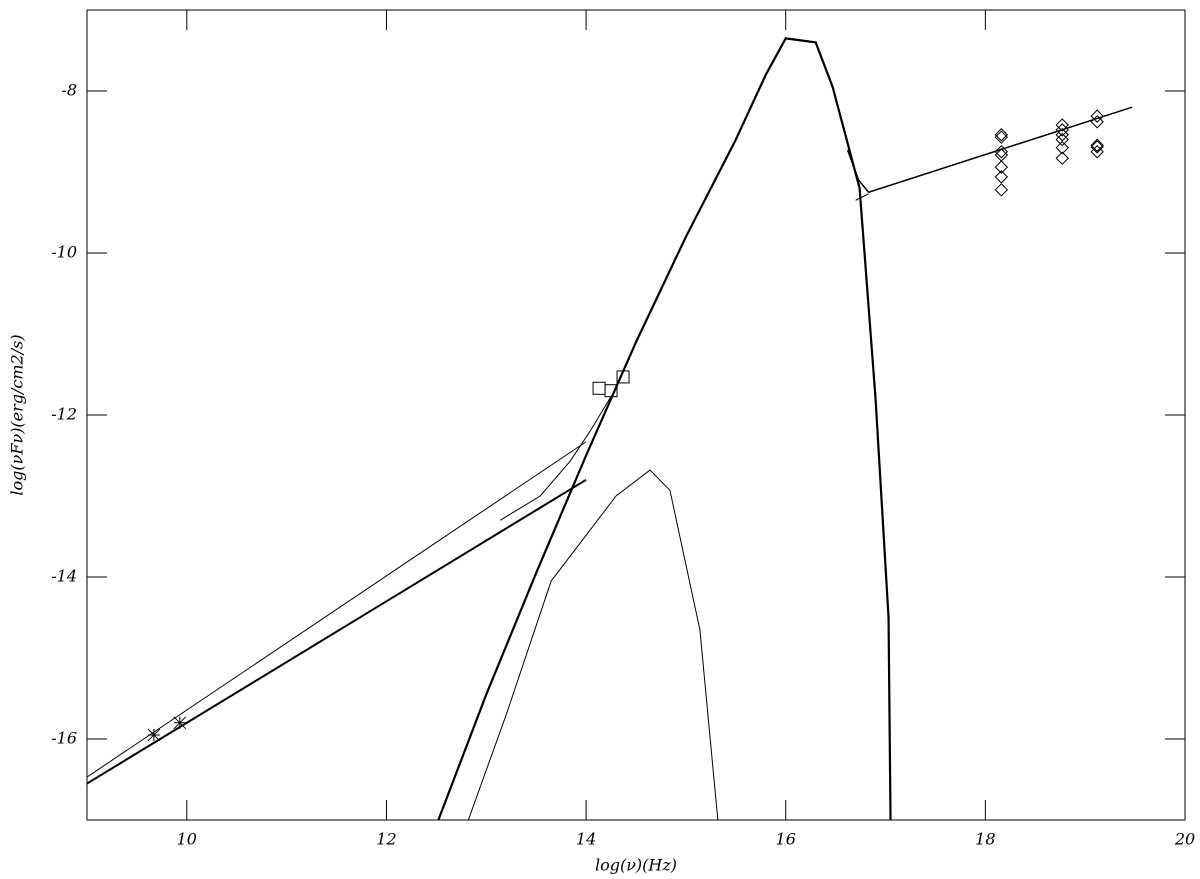 The width and height of the screenshot is (1200, 879). What do you see at coordinates (64, 252) in the screenshot?
I see `y-tick-label: -10` at bounding box center [64, 252].